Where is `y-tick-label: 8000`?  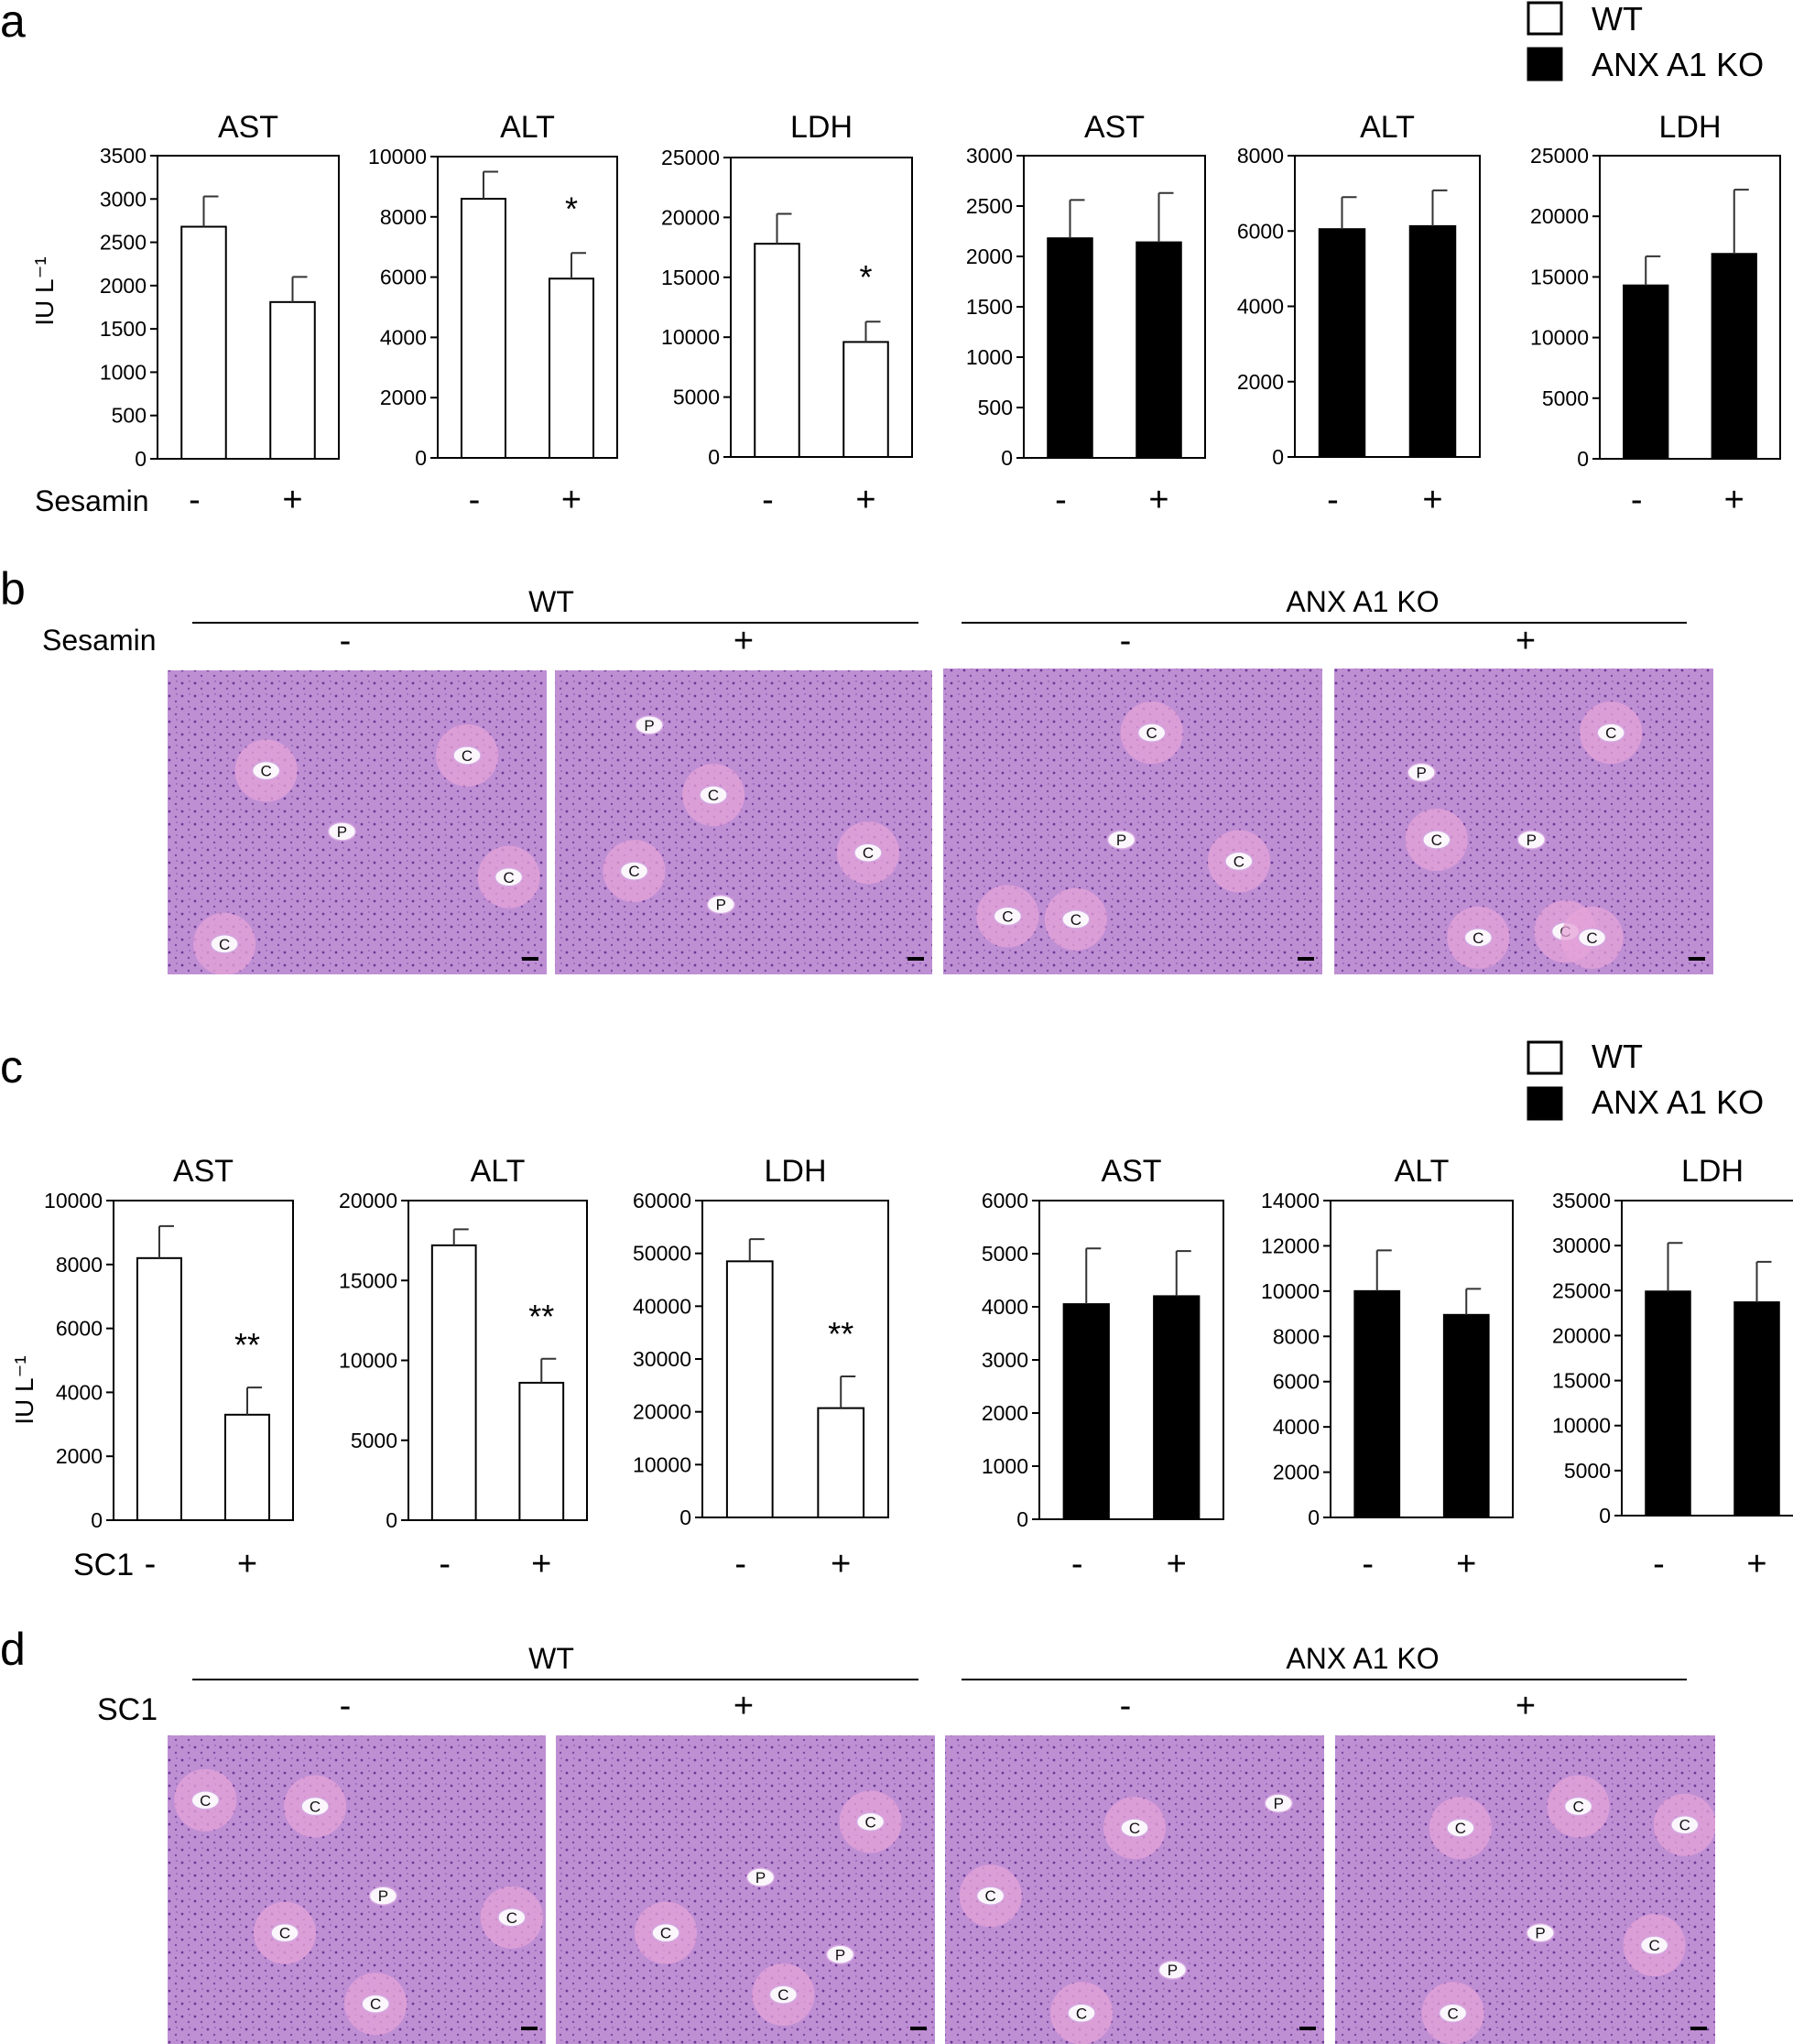
y-tick-label: 8000 is located at coordinates (79, 1265).